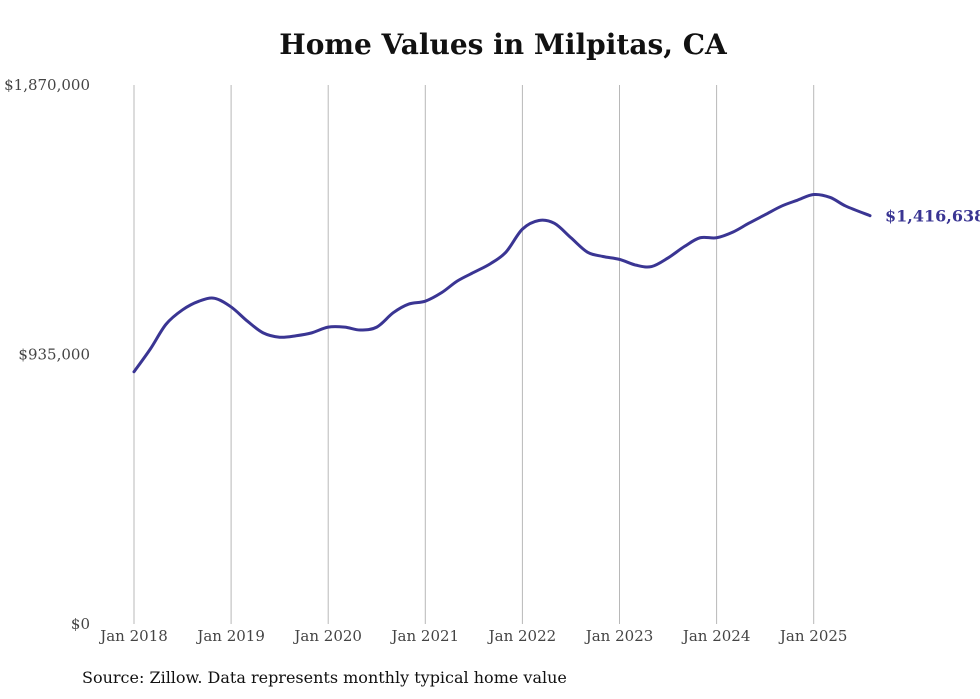  Describe the element at coordinates (522, 636) in the screenshot. I see `x-tick-label: Jan 2022` at that location.